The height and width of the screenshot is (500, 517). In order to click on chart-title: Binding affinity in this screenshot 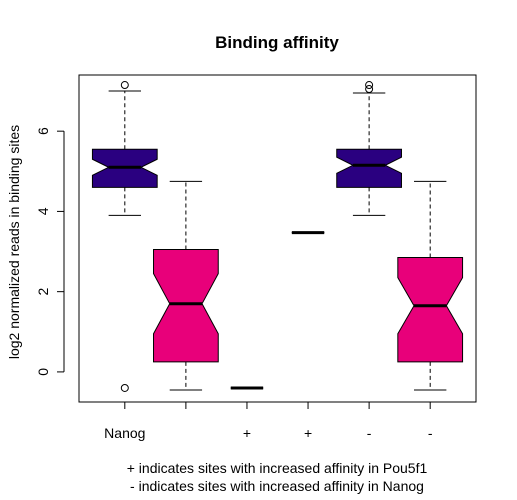, I will do `click(277, 42)`.